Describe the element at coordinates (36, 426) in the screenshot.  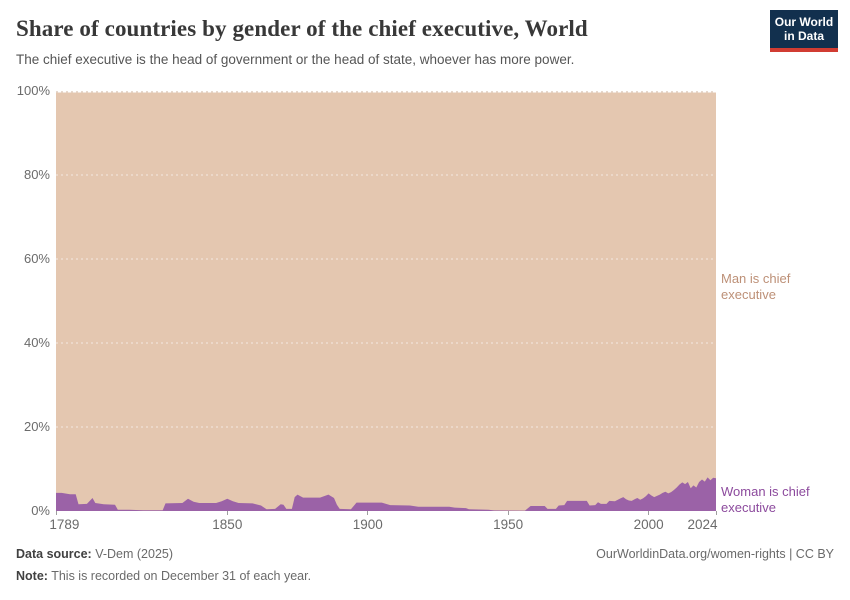
I see `y-tick-label-20: 20%` at that location.